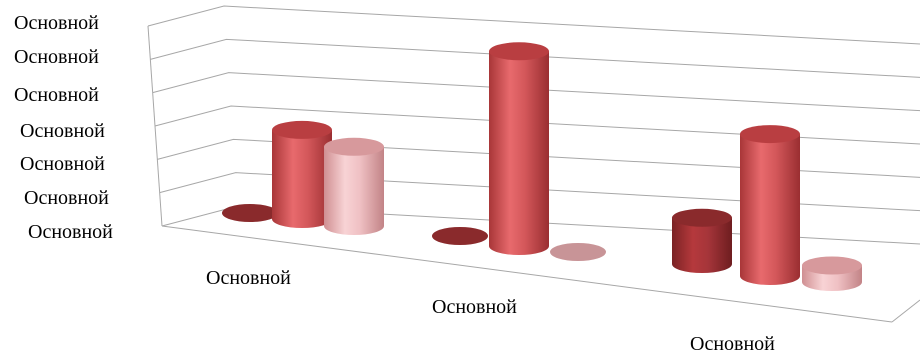 The width and height of the screenshot is (920, 356). What do you see at coordinates (155, 126) in the screenshot?
I see `wall-edge` at bounding box center [155, 126].